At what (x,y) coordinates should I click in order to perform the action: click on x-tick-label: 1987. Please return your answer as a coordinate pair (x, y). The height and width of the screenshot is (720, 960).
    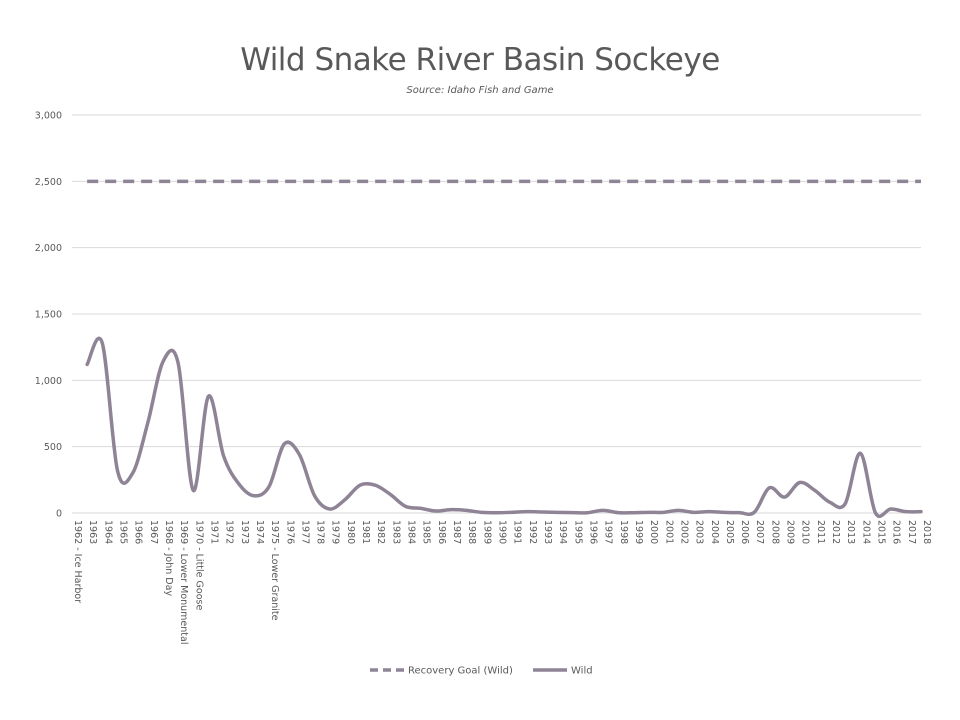
    Looking at the image, I should click on (456, 532).